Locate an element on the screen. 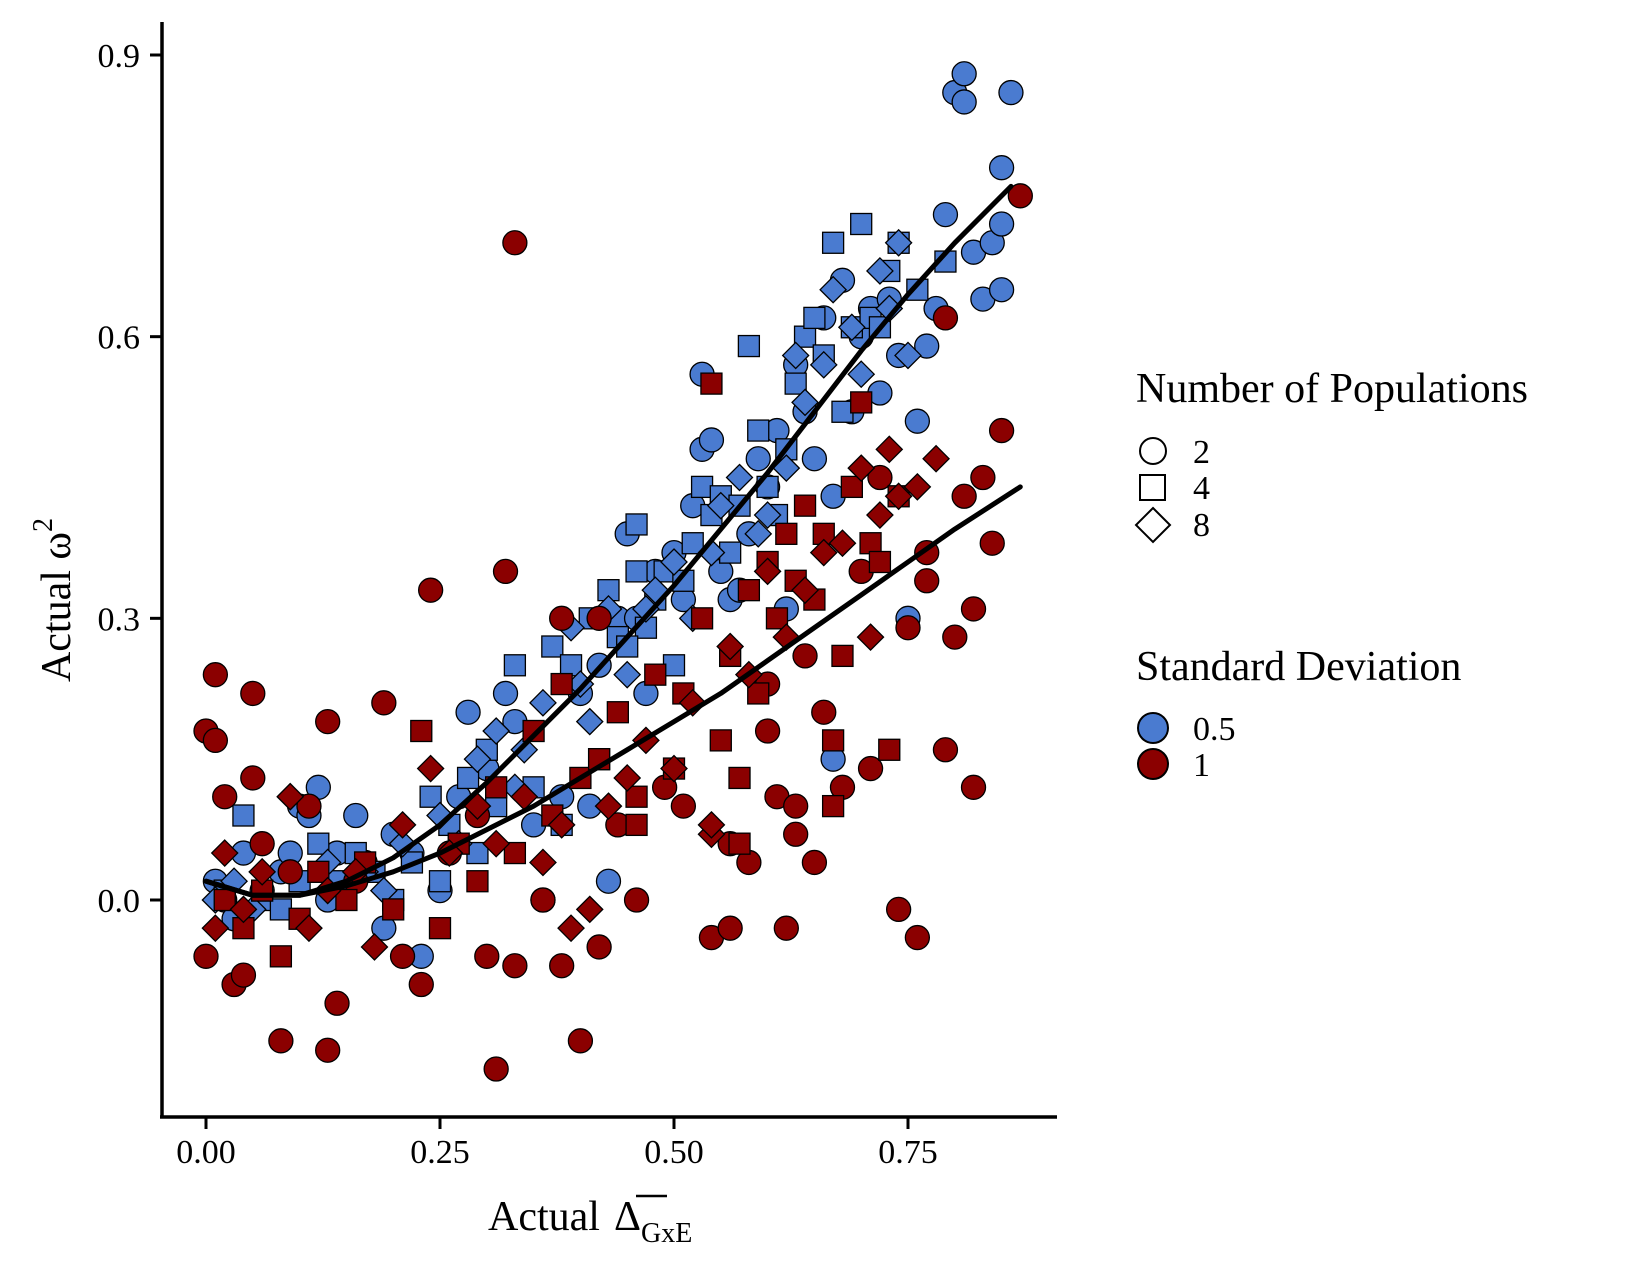  legend-red-swatch-icon is located at coordinates (1153, 764).